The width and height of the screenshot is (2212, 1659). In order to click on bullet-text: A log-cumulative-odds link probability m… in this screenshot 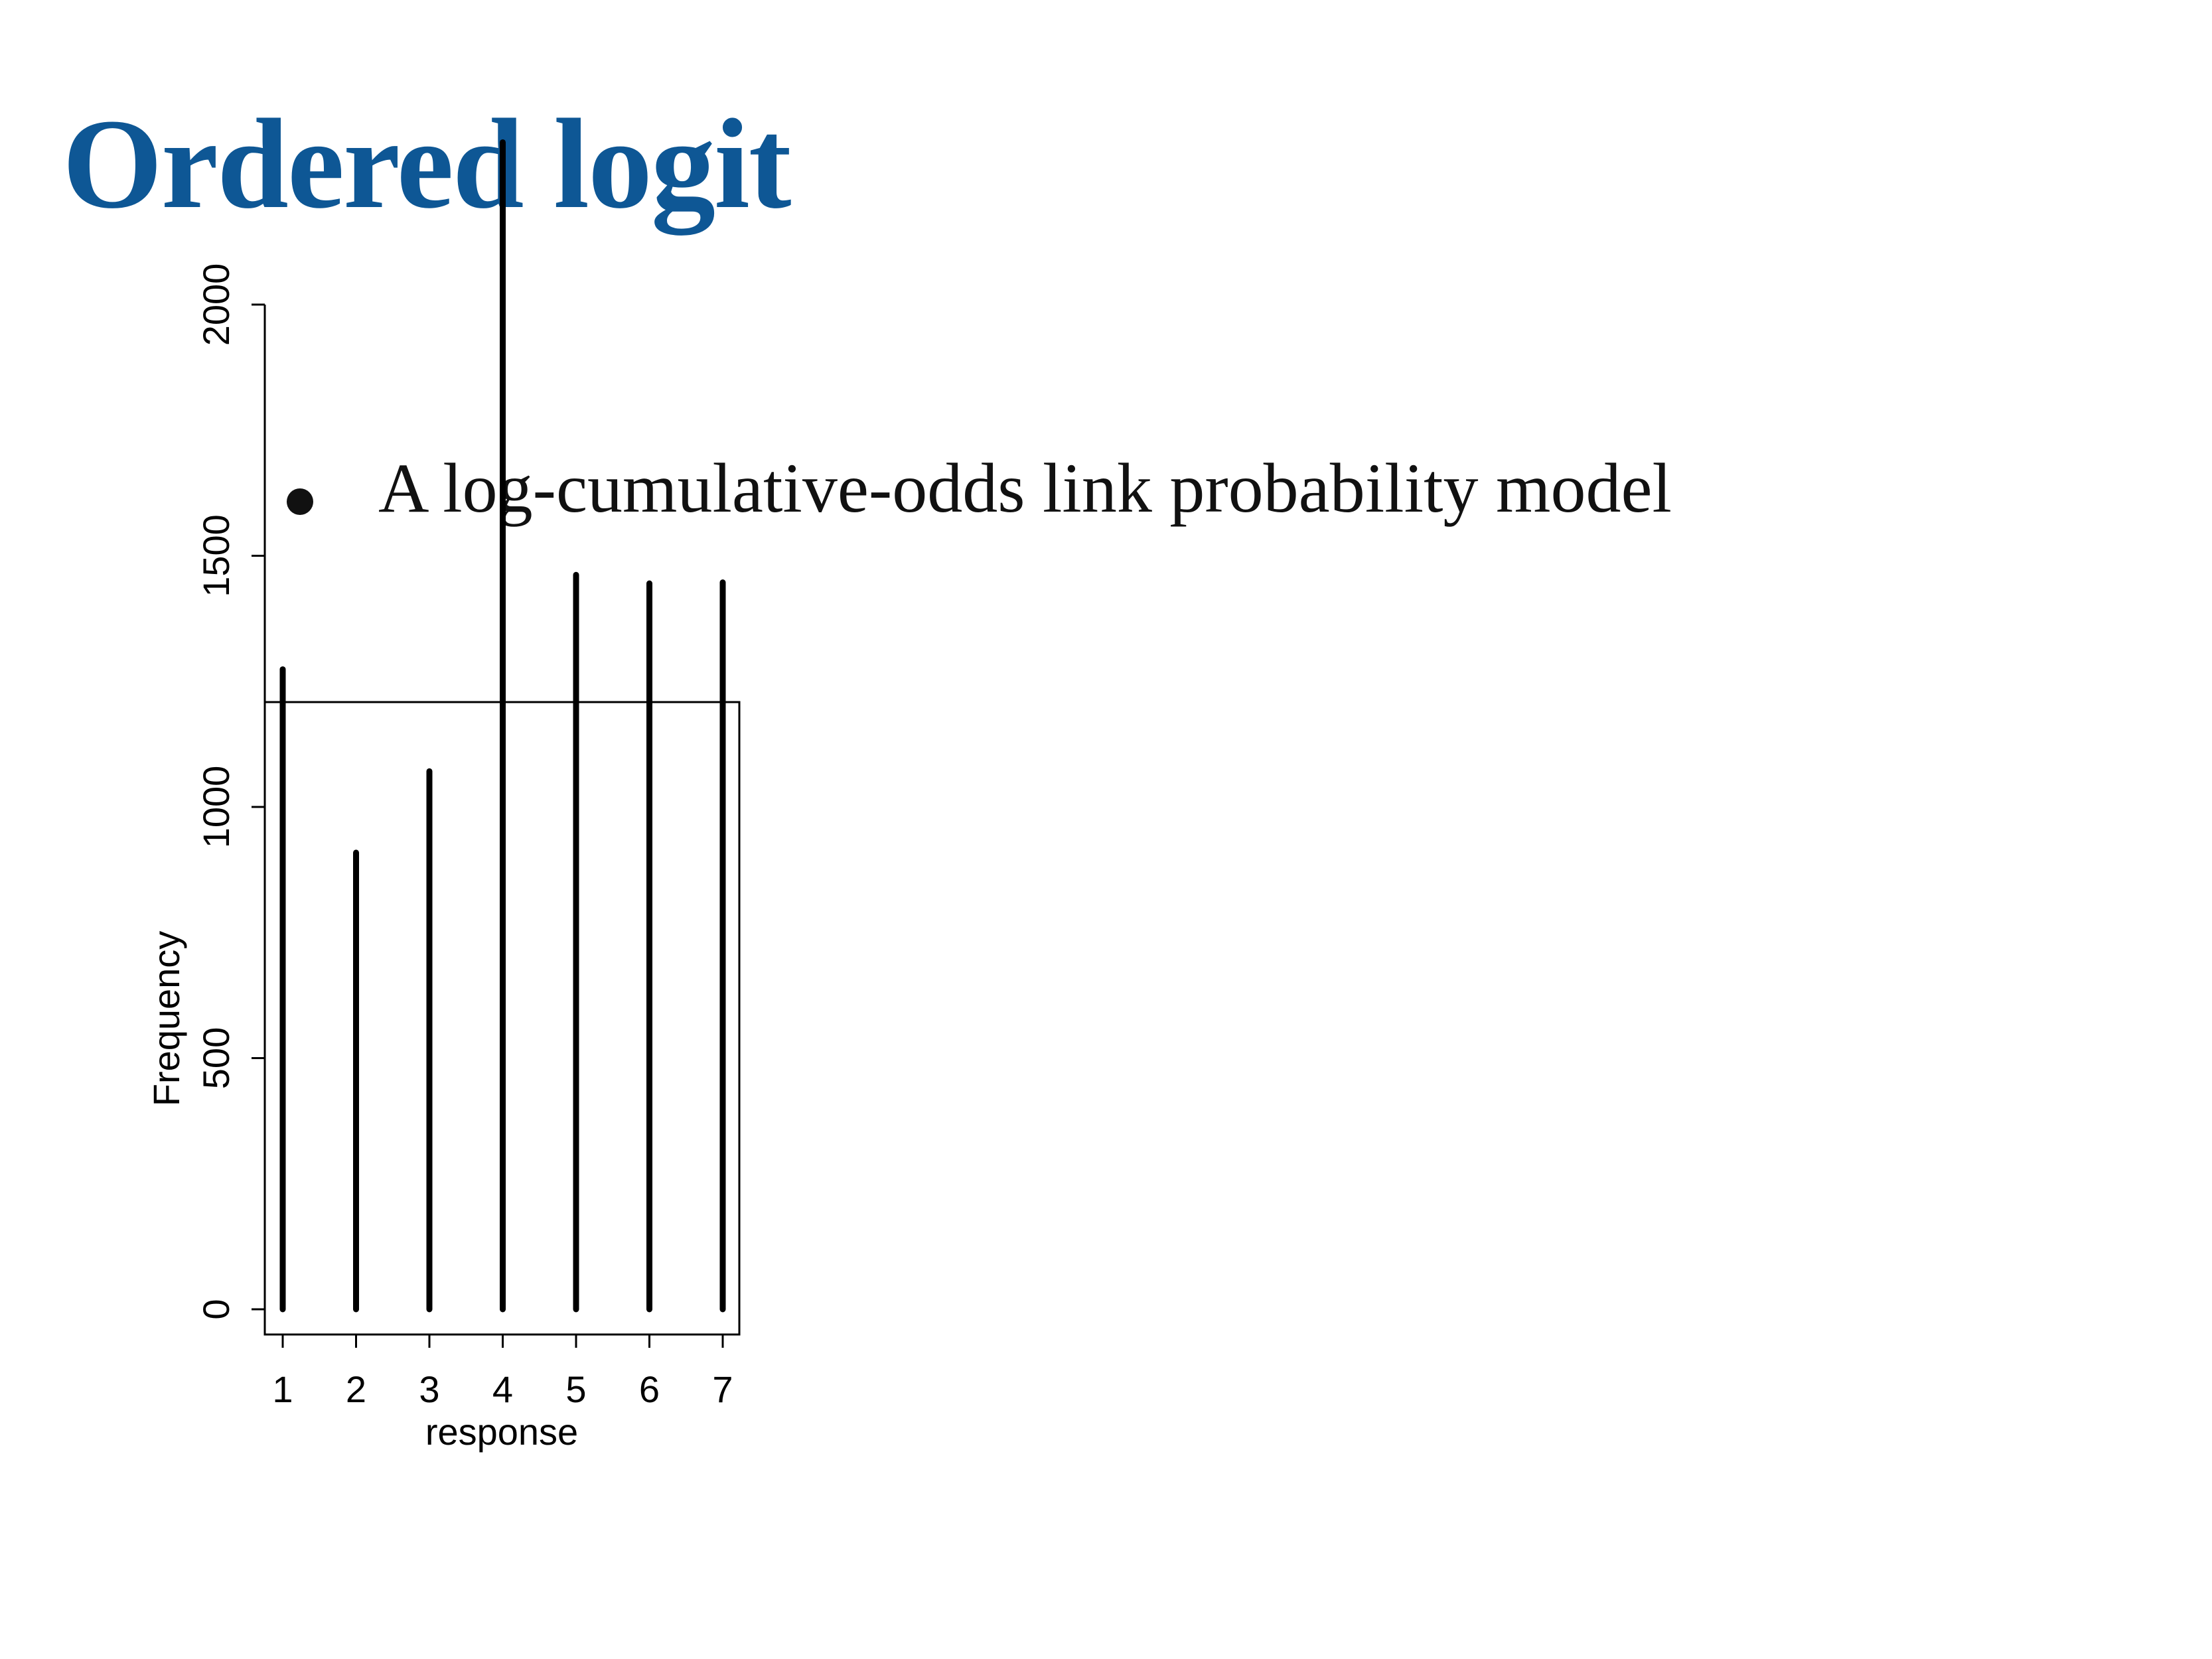, I will do `click(1025, 488)`.